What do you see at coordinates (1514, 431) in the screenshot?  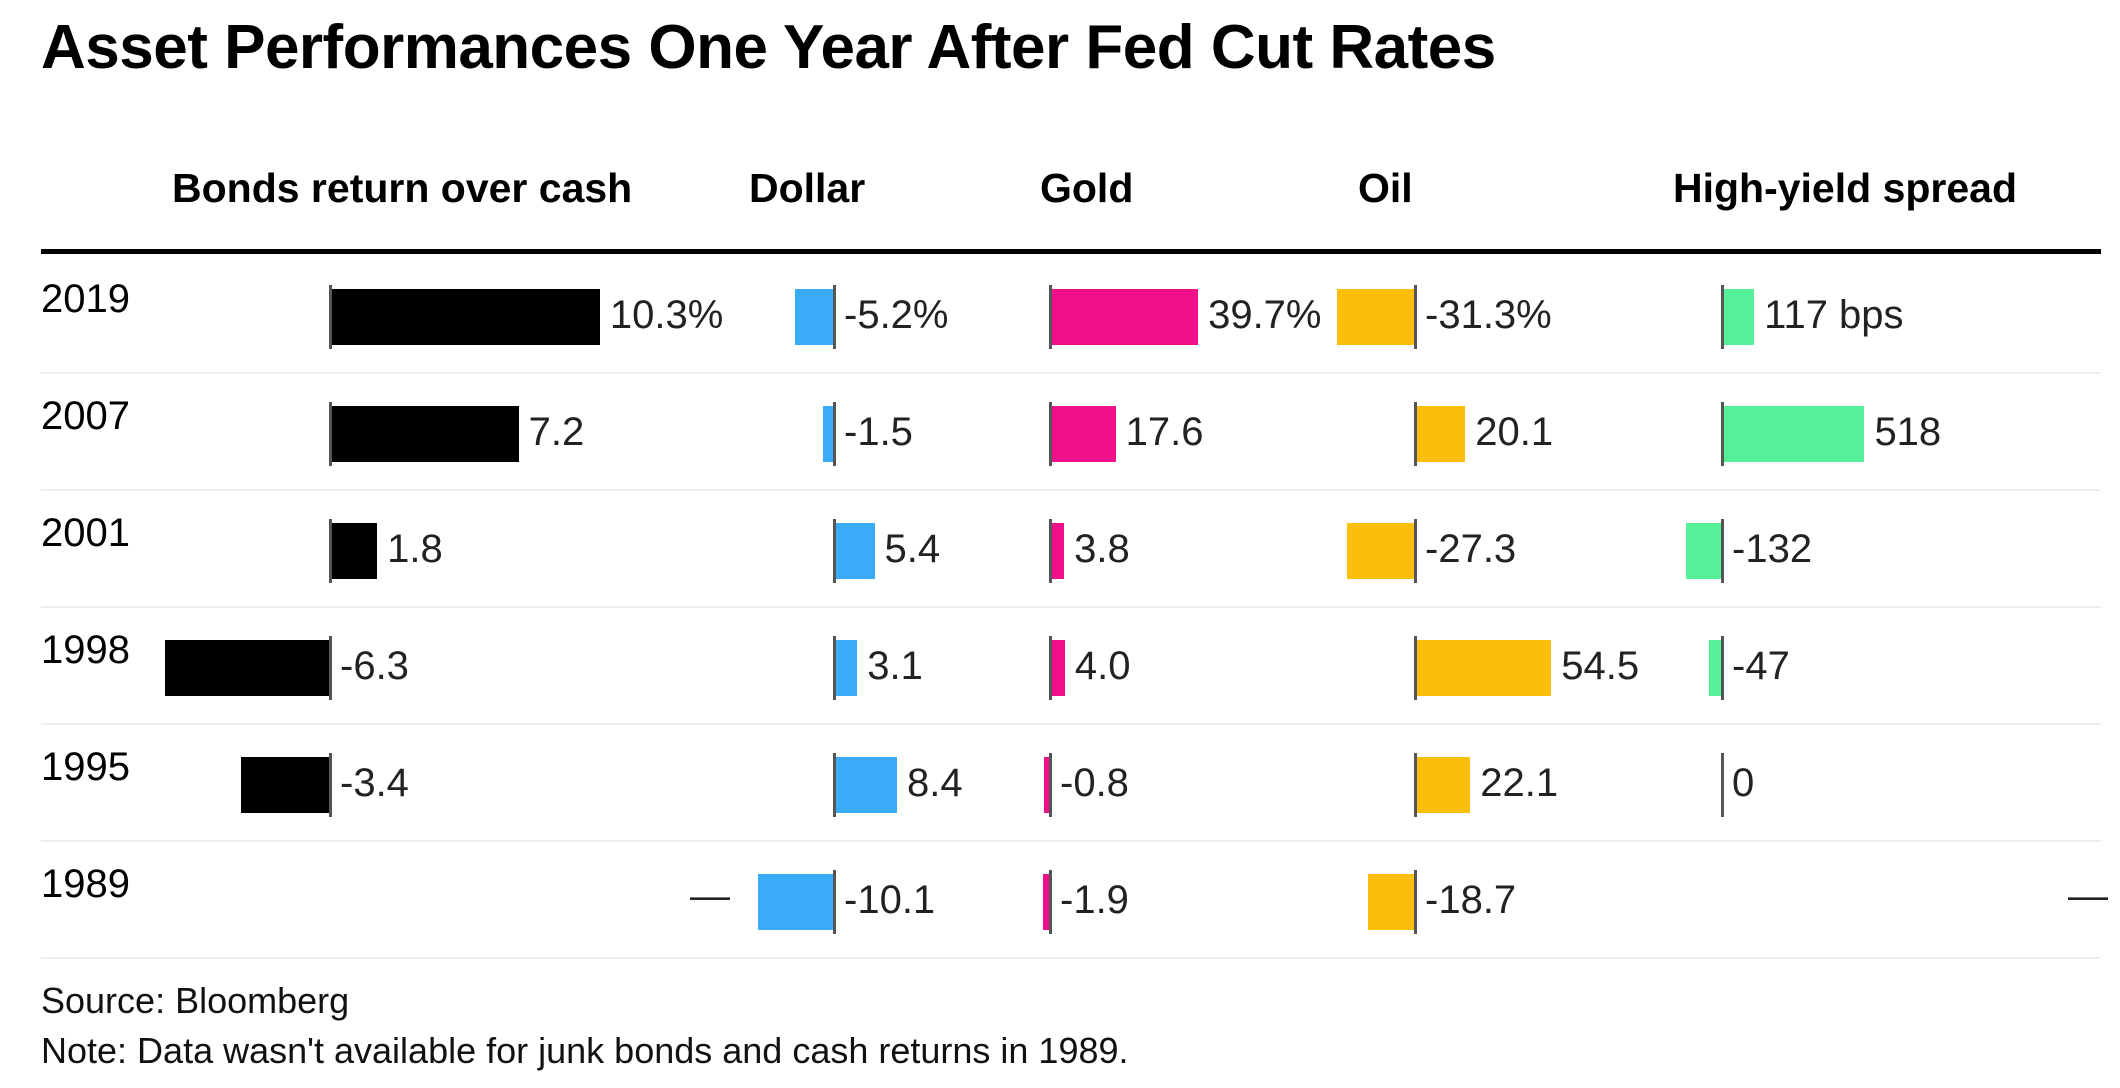 I see `value-label-oil: 20.1` at bounding box center [1514, 431].